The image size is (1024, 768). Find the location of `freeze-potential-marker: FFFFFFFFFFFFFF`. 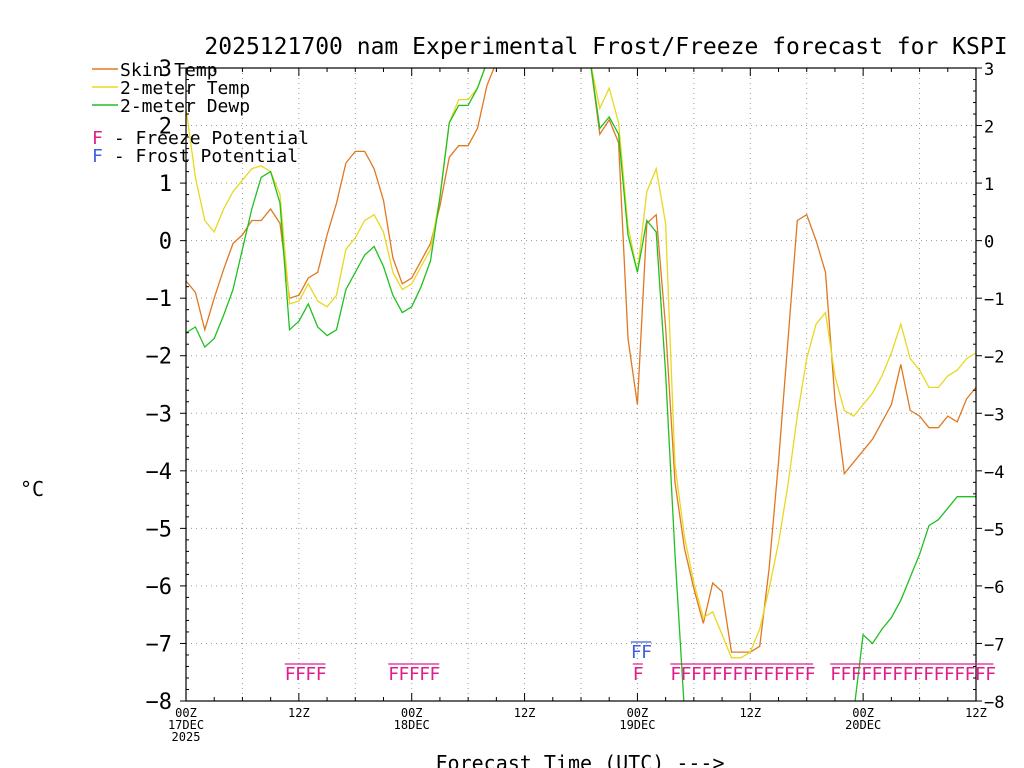

freeze-potential-marker: FFFFFFFFFFFFFF is located at coordinates (742, 674).